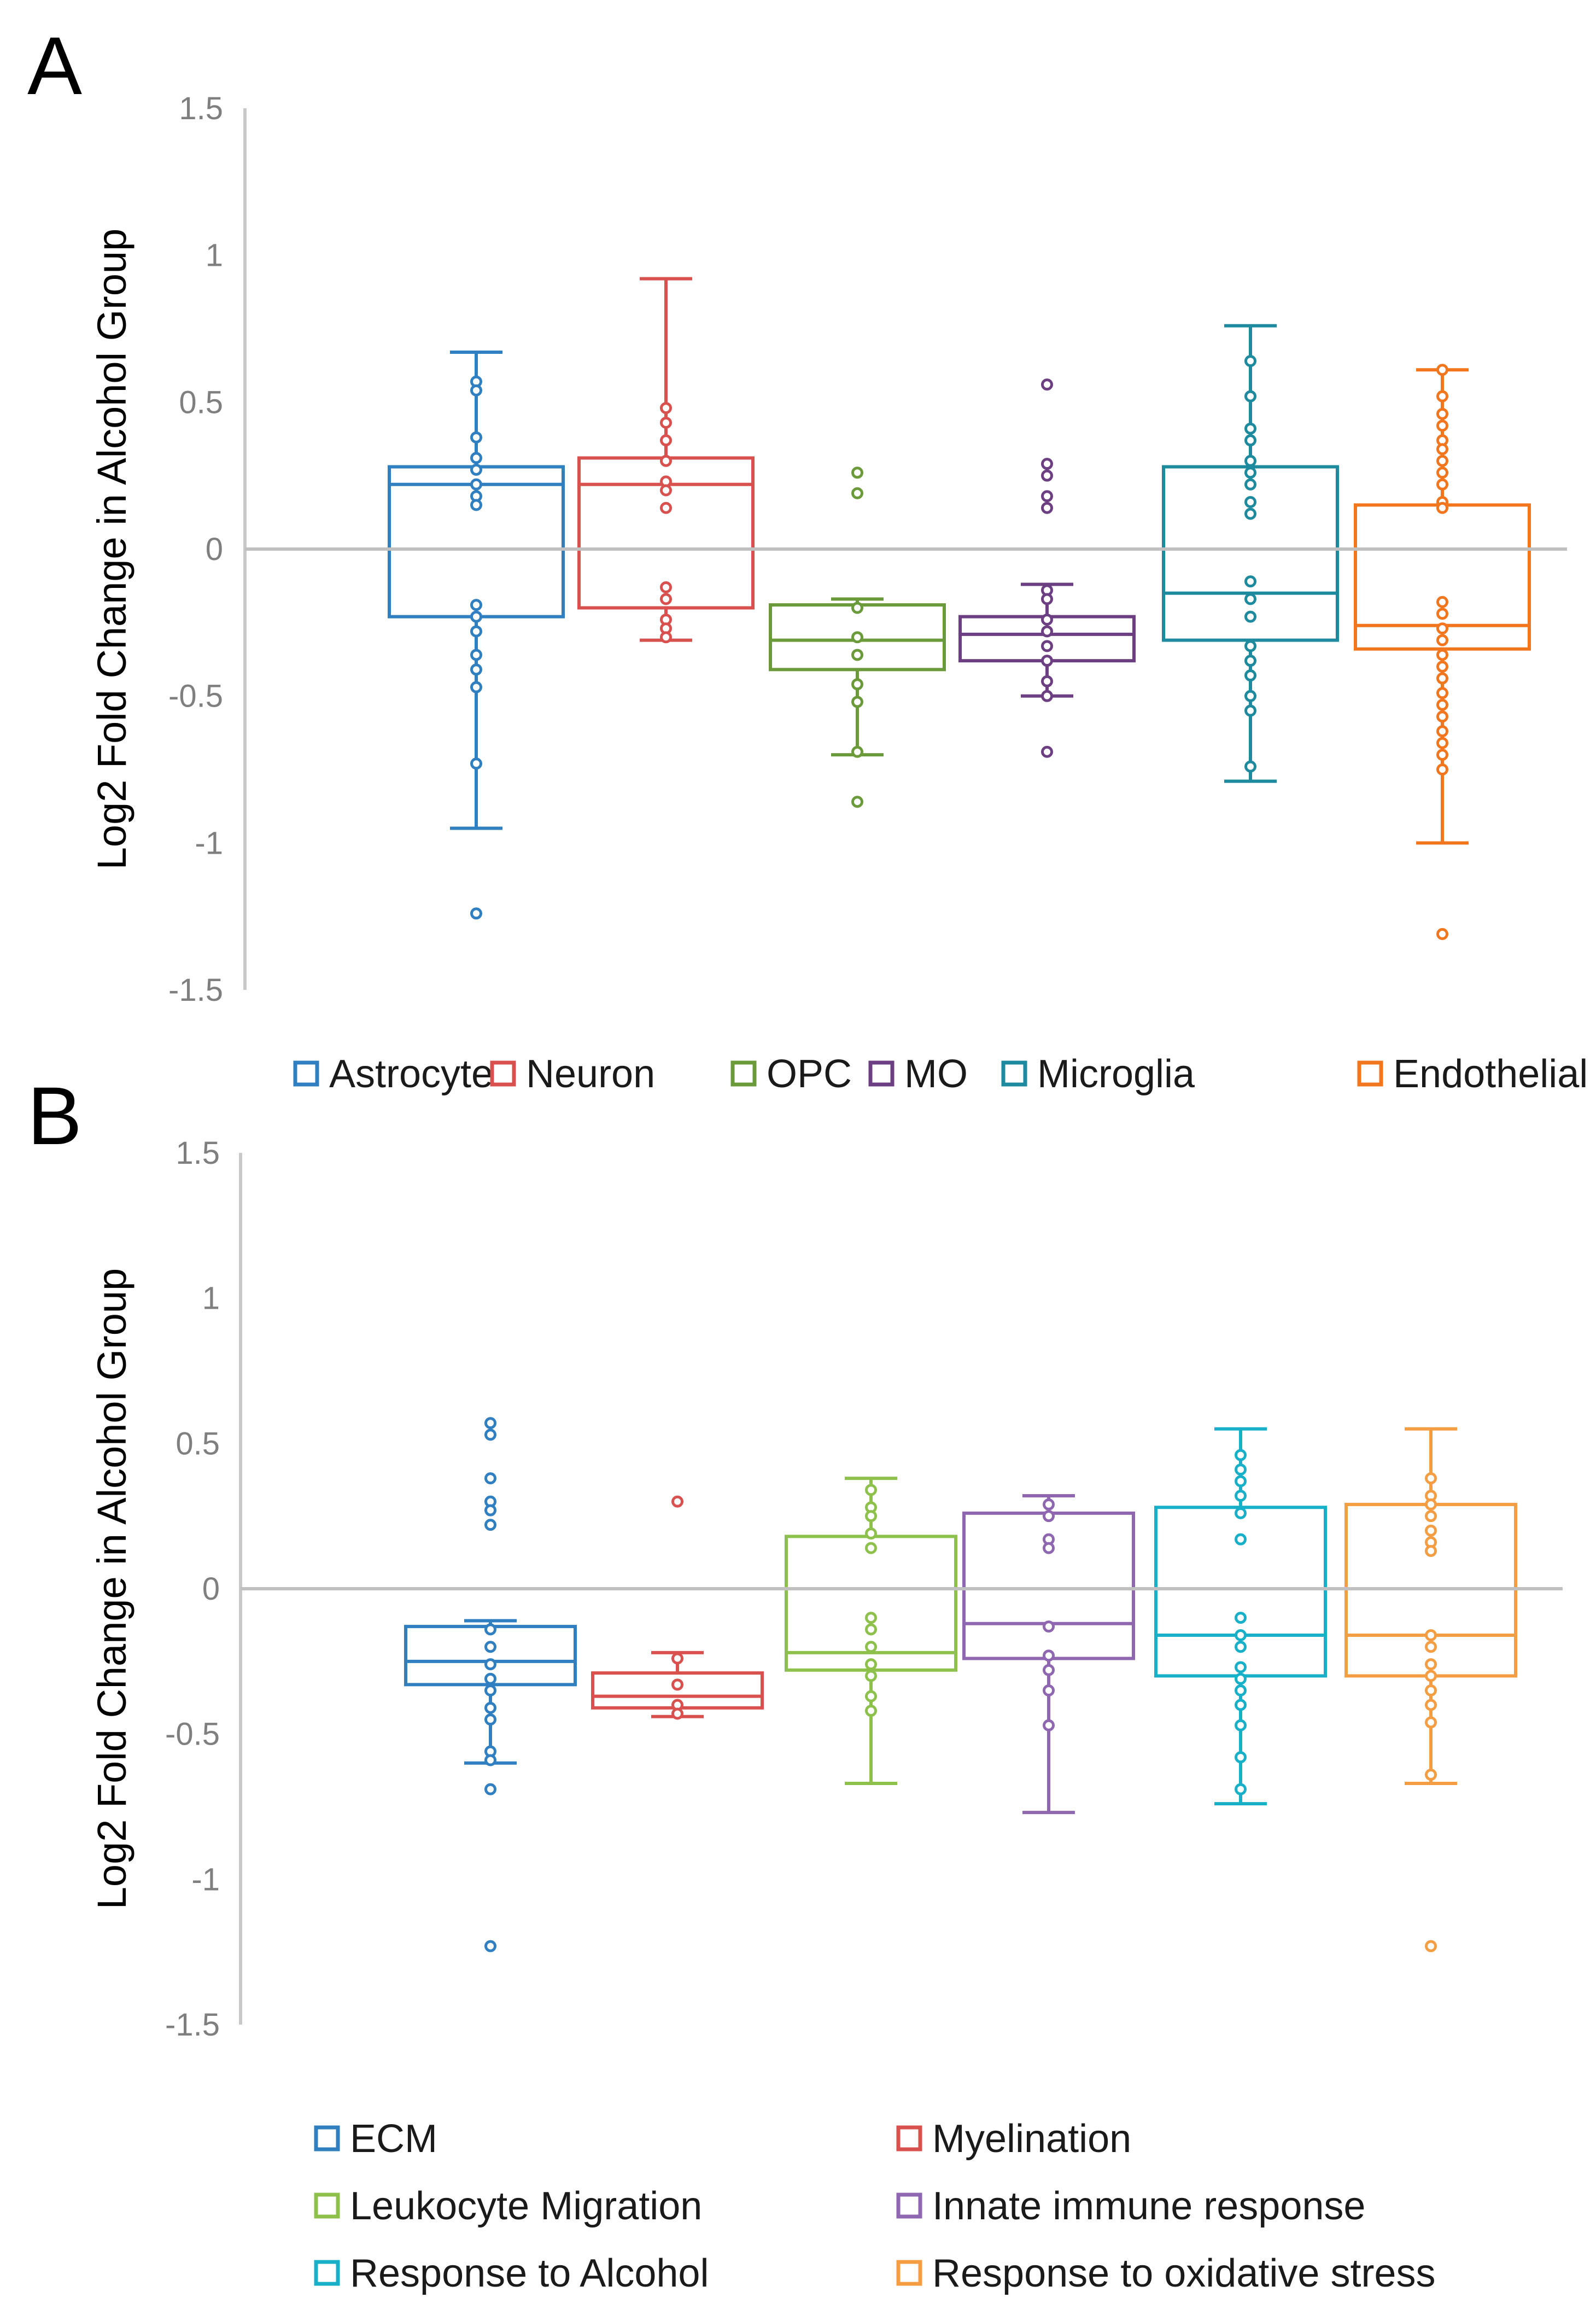 This screenshot has width=1596, height=2315. I want to click on legend-item: Leukocyte Migration, so click(508, 2206).